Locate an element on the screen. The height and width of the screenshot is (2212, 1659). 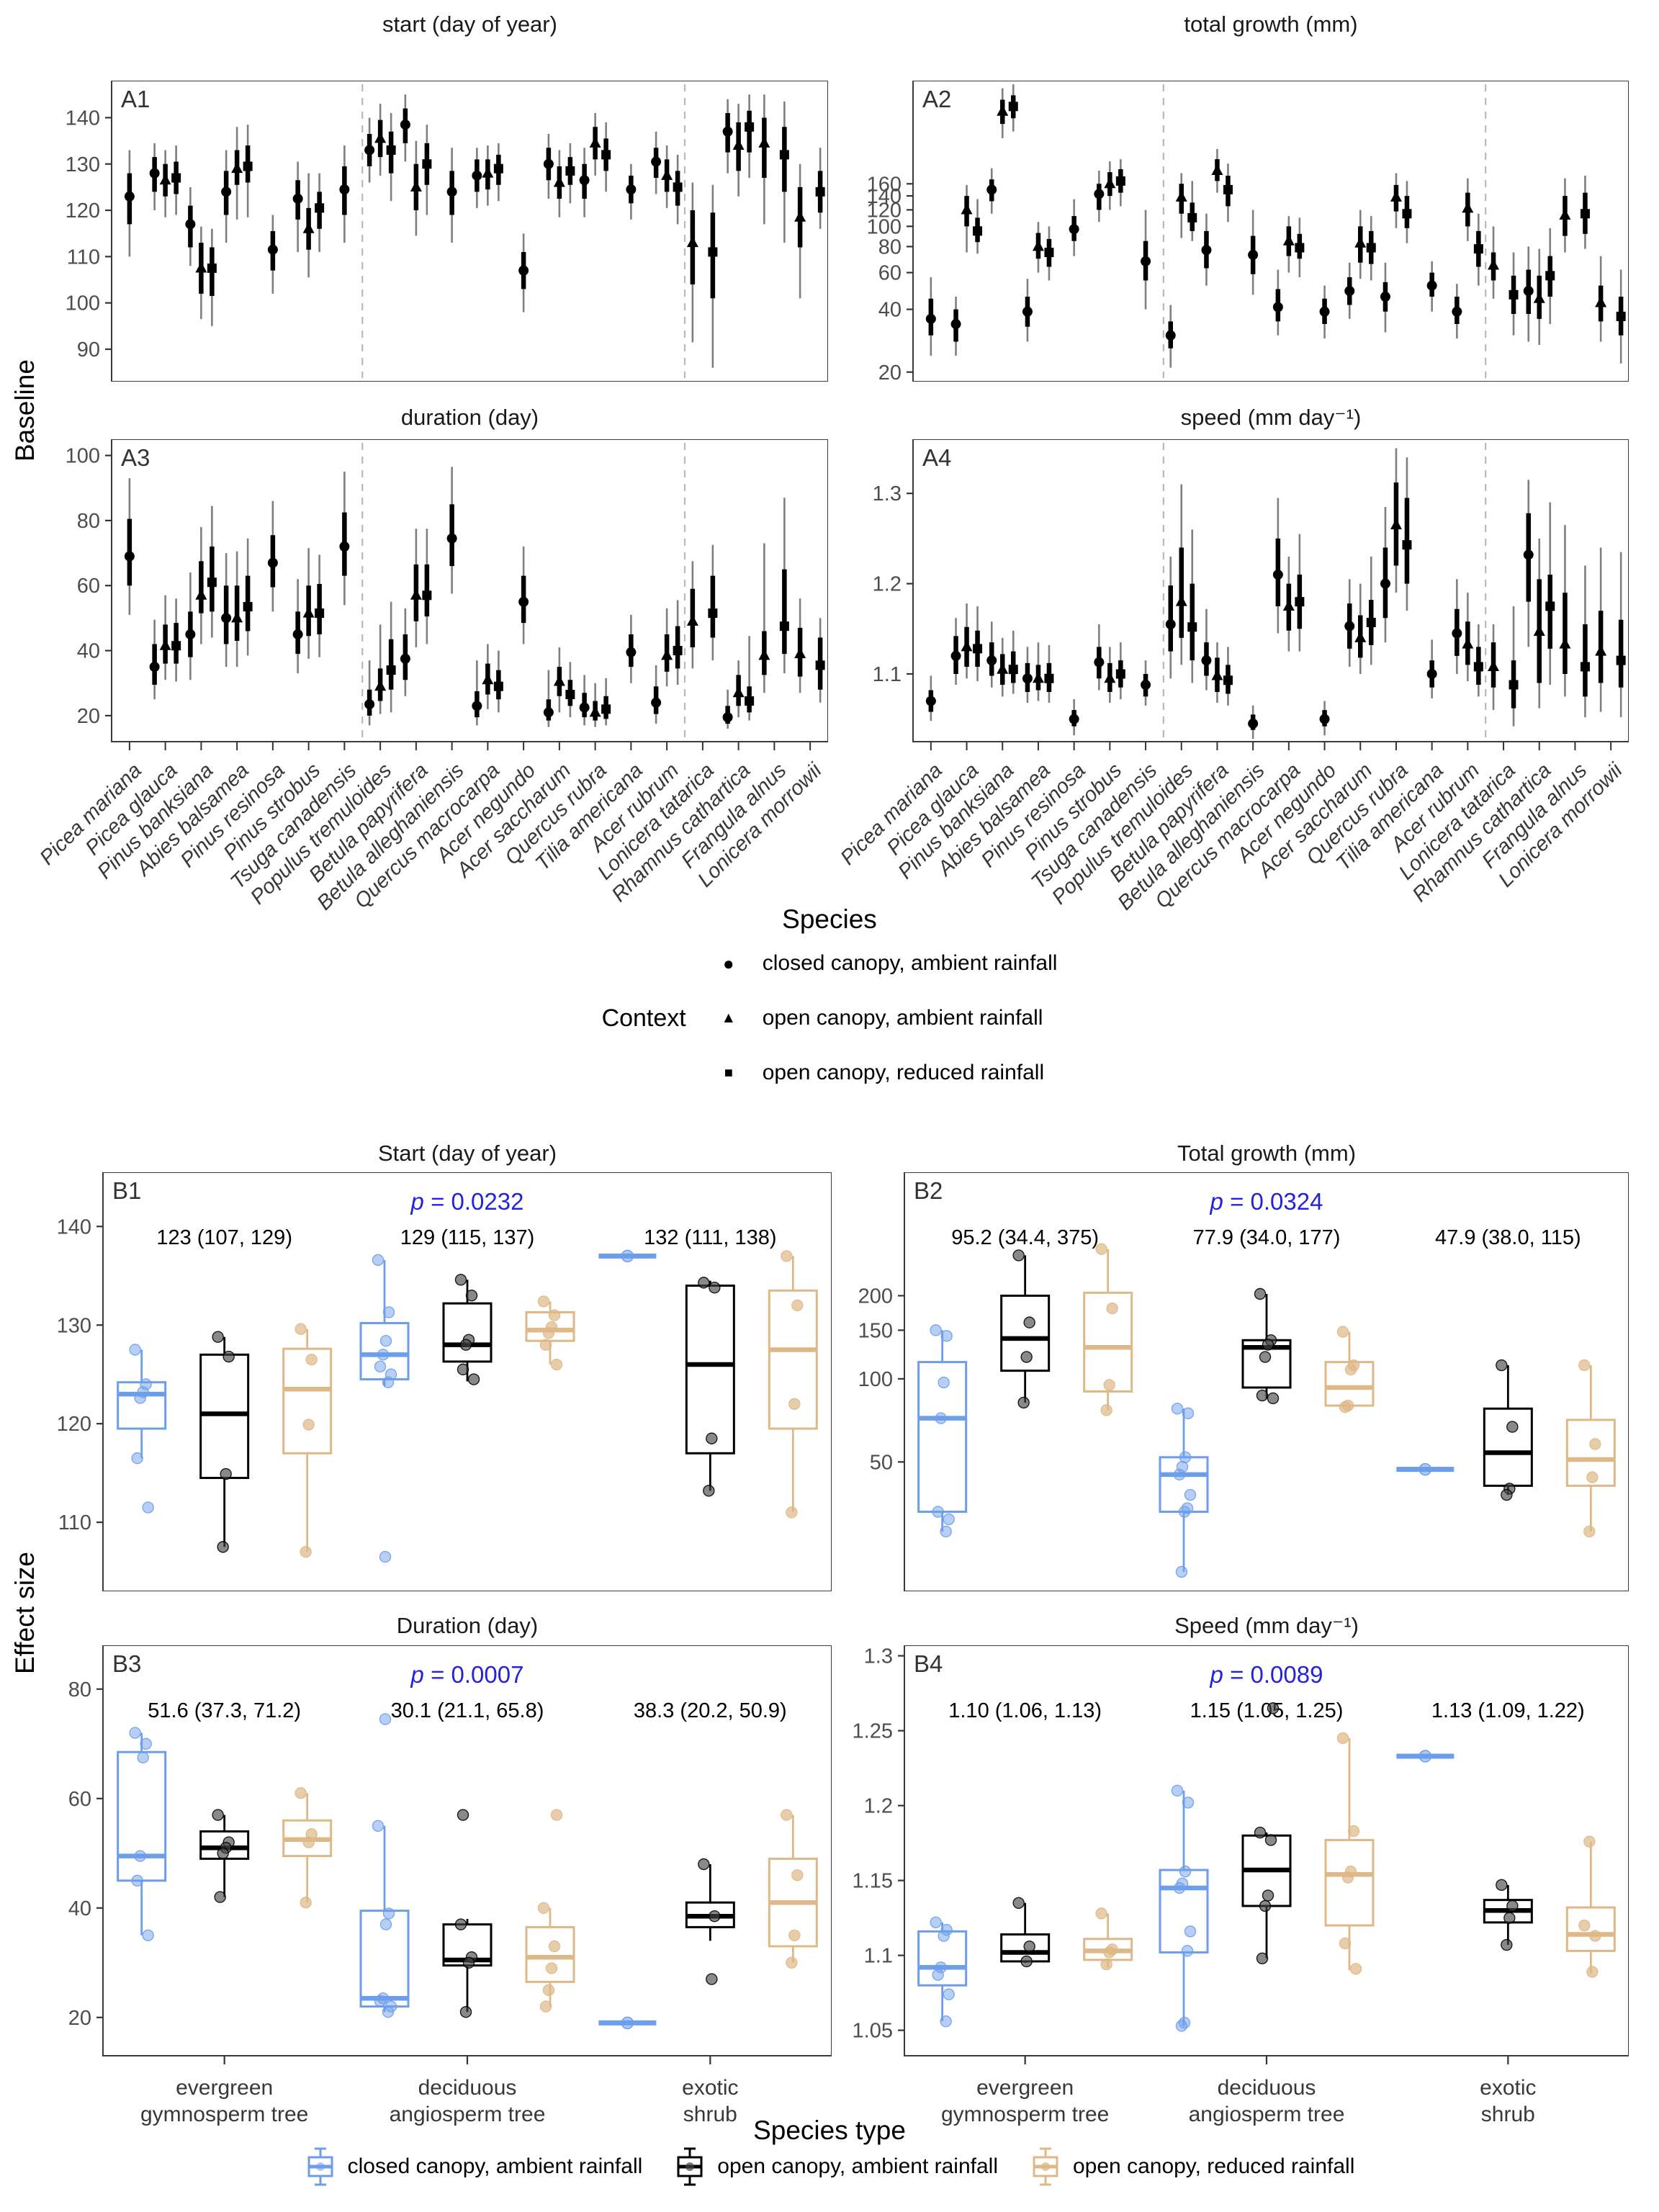
context-legend-label: open canopy, ambient rainfall is located at coordinates (902, 1018).